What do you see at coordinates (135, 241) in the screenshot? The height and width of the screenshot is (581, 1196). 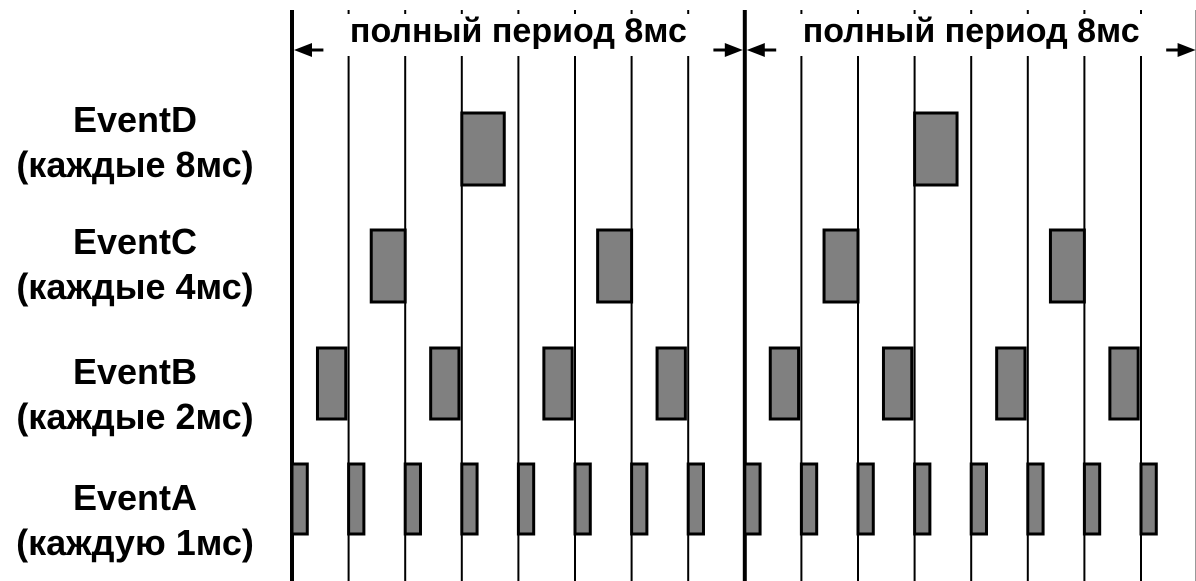 I see `event-name: EventC` at bounding box center [135, 241].